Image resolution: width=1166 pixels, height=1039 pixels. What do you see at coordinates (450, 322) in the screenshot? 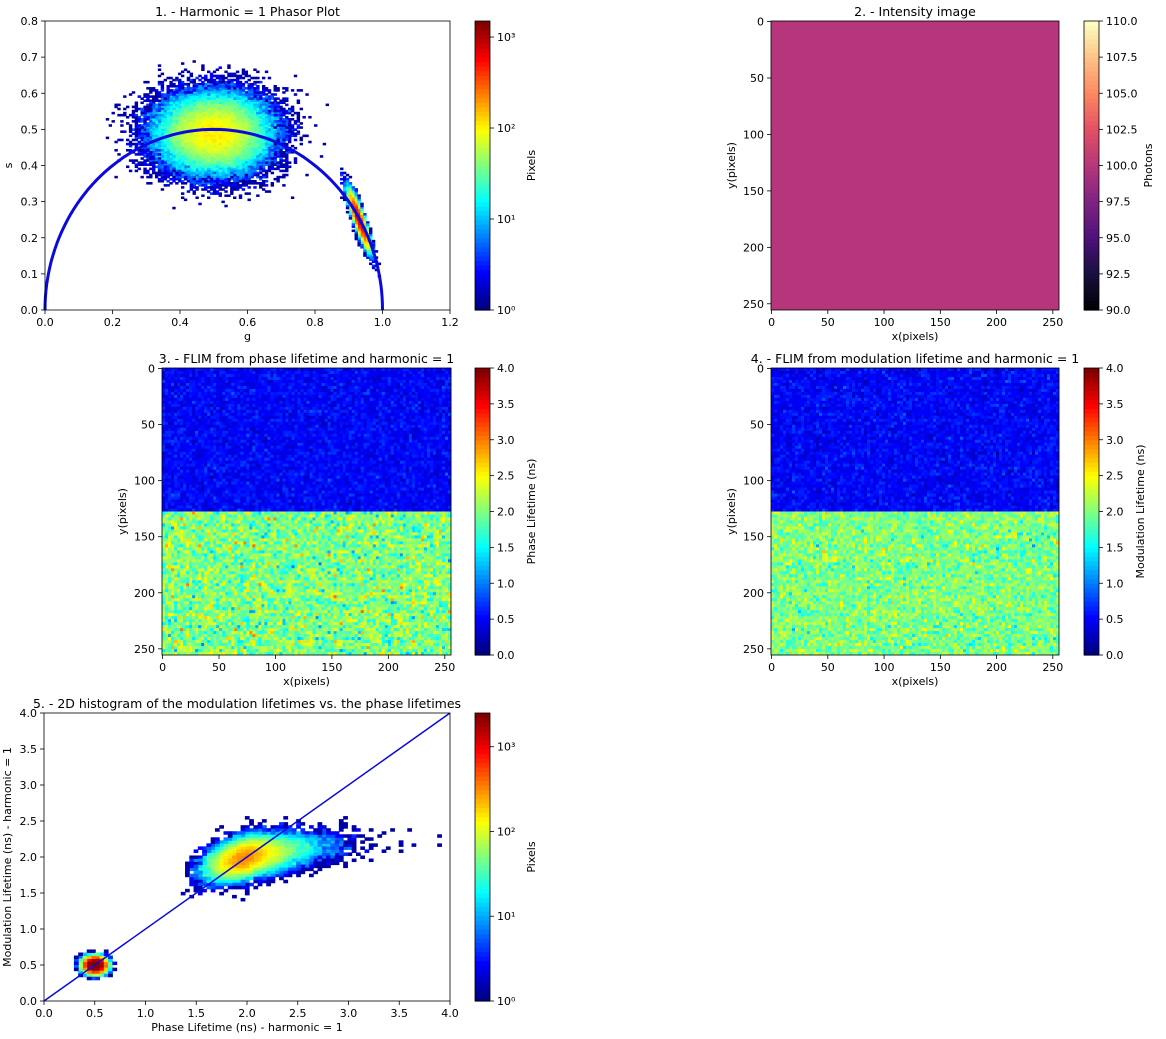
I see `p1-xtick-label: 1.2` at bounding box center [450, 322].